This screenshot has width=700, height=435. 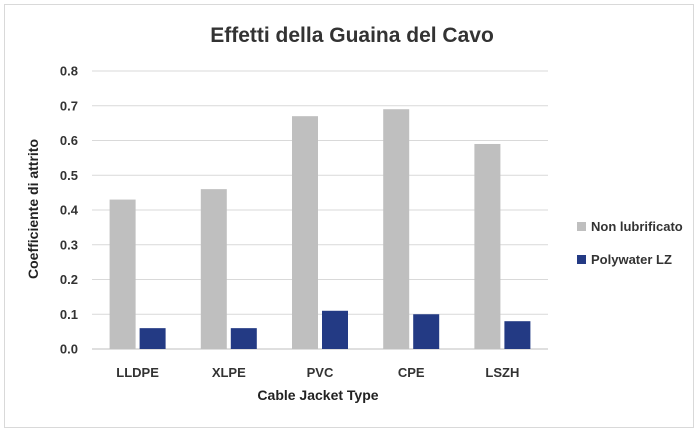 What do you see at coordinates (69, 349) in the screenshot?
I see `y-tick-label: 0.0` at bounding box center [69, 349].